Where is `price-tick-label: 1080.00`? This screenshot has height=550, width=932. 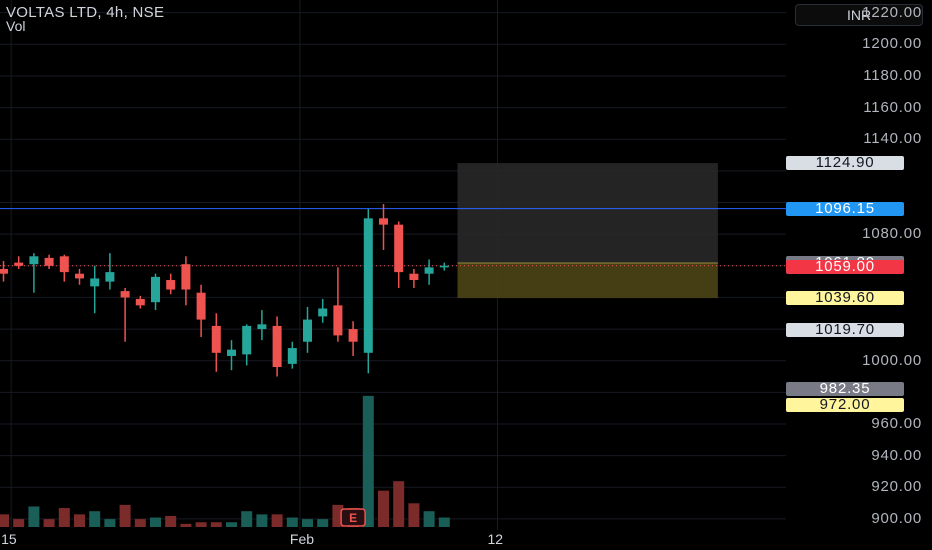 price-tick-label: 1080.00 is located at coordinates (892, 234).